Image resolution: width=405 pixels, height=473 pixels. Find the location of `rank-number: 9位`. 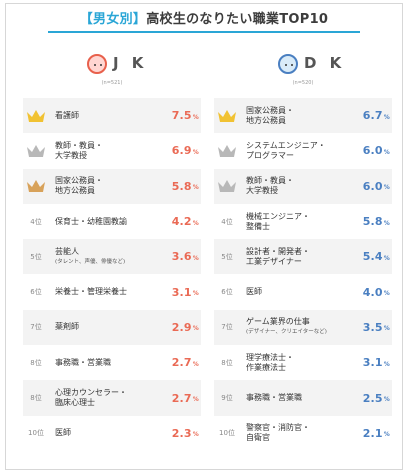

rank-number: 9位 is located at coordinates (227, 398).